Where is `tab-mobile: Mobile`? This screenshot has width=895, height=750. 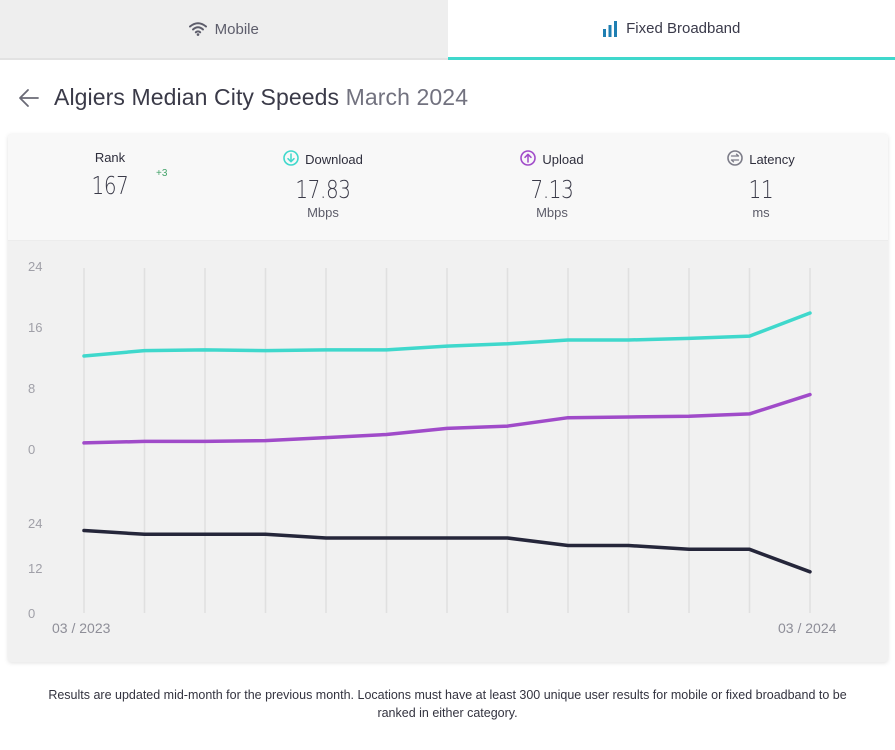
tab-mobile: Mobile is located at coordinates (224, 30).